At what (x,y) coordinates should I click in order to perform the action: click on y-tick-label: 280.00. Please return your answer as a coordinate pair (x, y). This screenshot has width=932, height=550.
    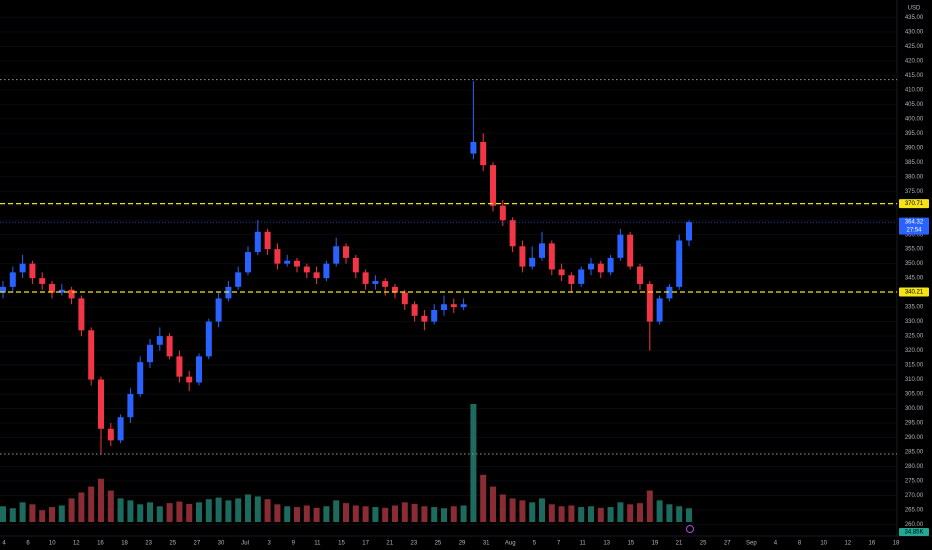
    Looking at the image, I should click on (914, 467).